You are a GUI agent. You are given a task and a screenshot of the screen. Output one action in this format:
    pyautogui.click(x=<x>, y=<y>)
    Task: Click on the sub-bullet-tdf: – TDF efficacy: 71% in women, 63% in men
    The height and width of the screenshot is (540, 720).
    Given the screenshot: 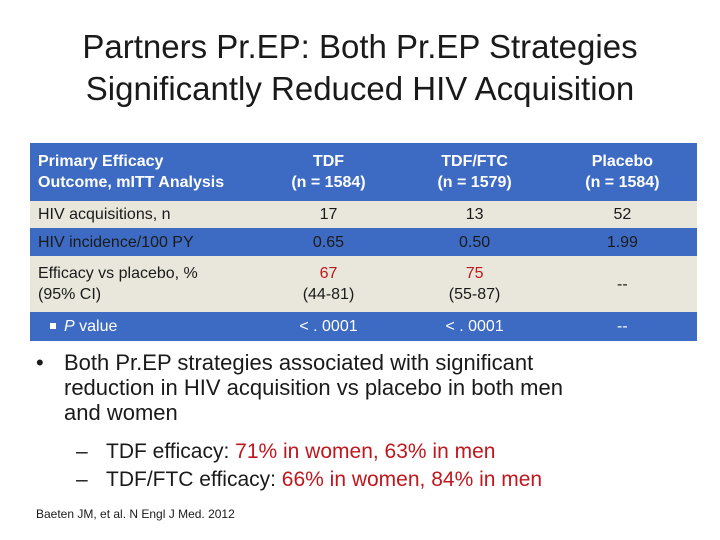 What is the action you would take?
    pyautogui.click(x=371, y=452)
    